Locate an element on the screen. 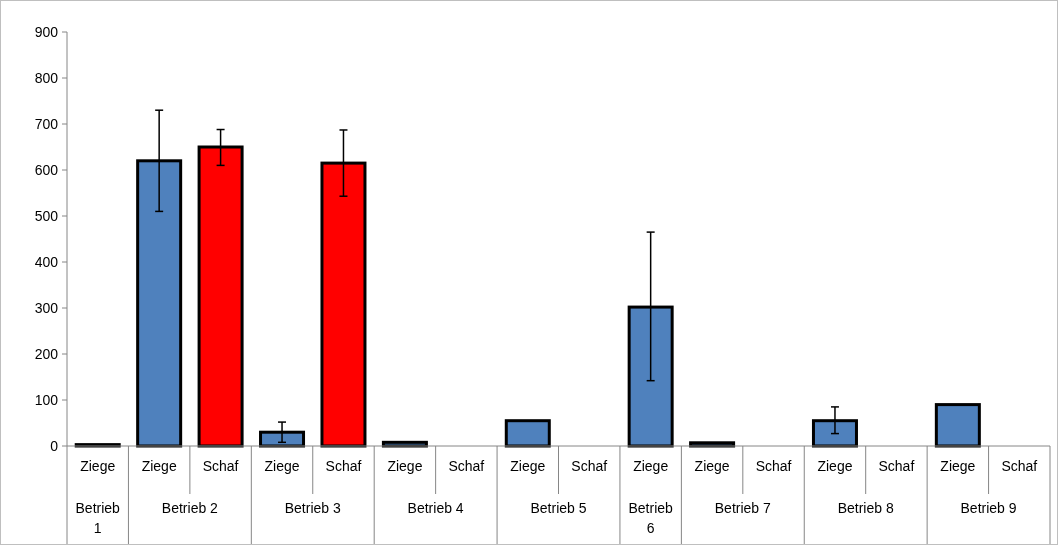  y-tick-label: 500 is located at coordinates (46, 215).